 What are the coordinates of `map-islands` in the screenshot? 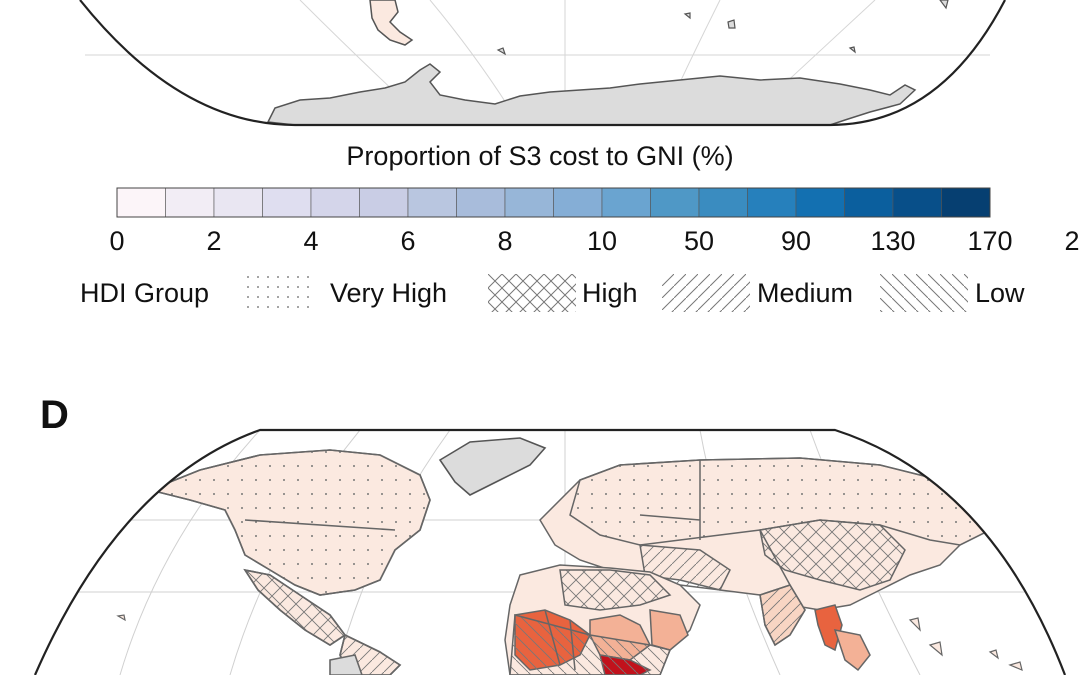 It's located at (569, 643).